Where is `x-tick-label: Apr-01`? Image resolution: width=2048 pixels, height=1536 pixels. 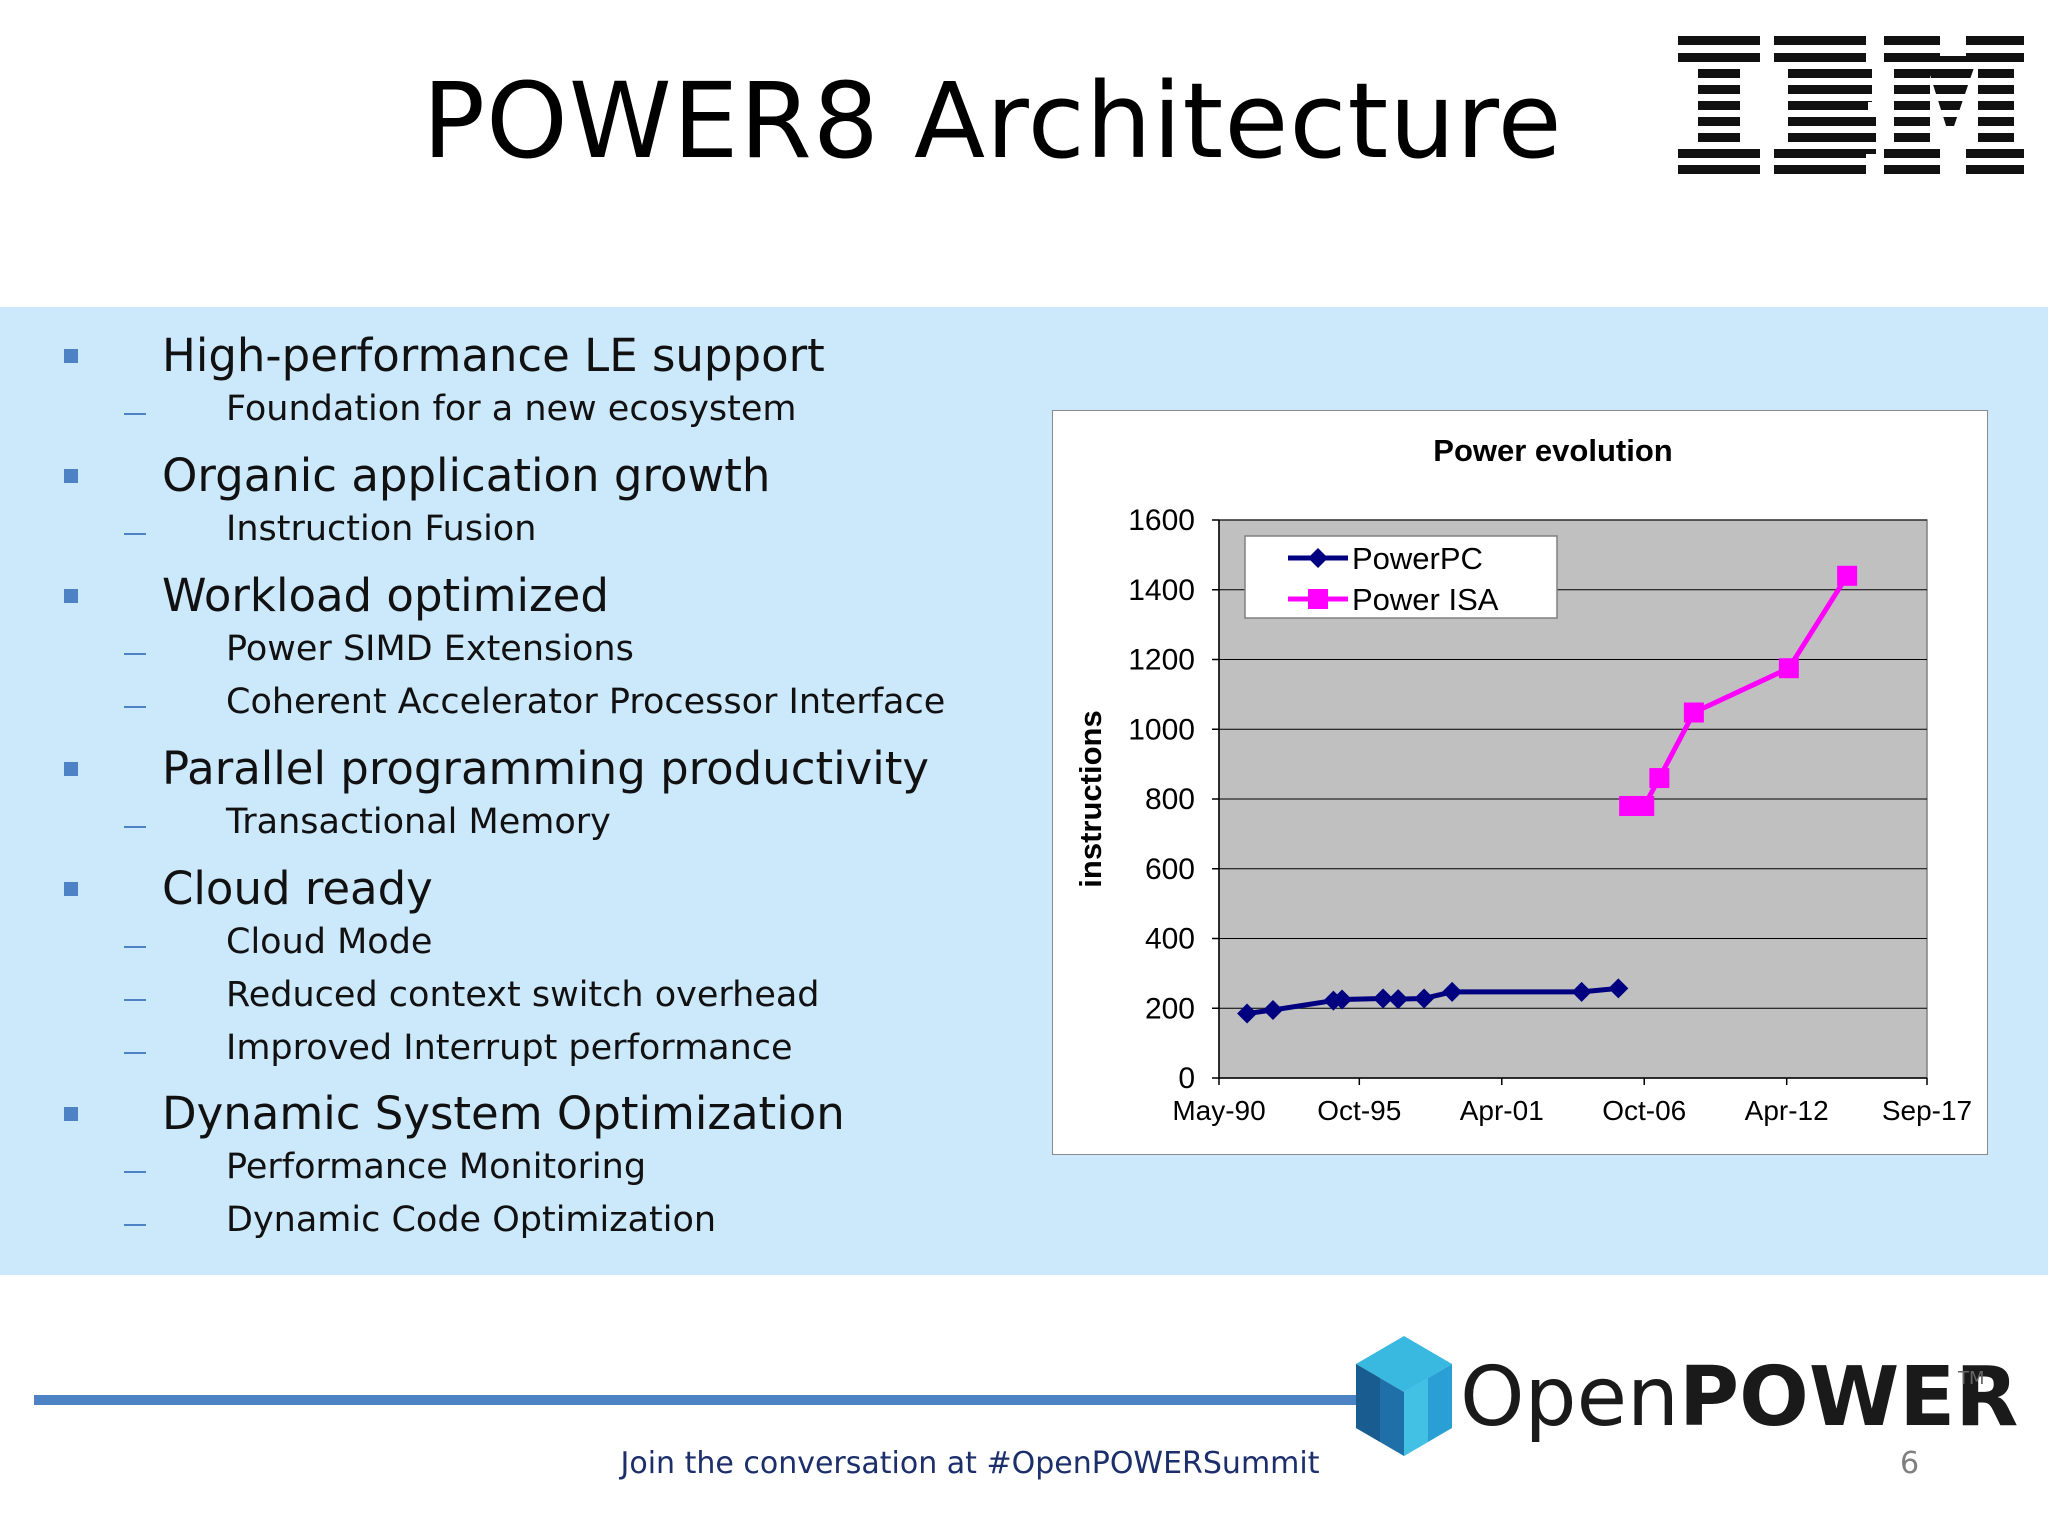
x-tick-label: Apr-01 is located at coordinates (1502, 1110).